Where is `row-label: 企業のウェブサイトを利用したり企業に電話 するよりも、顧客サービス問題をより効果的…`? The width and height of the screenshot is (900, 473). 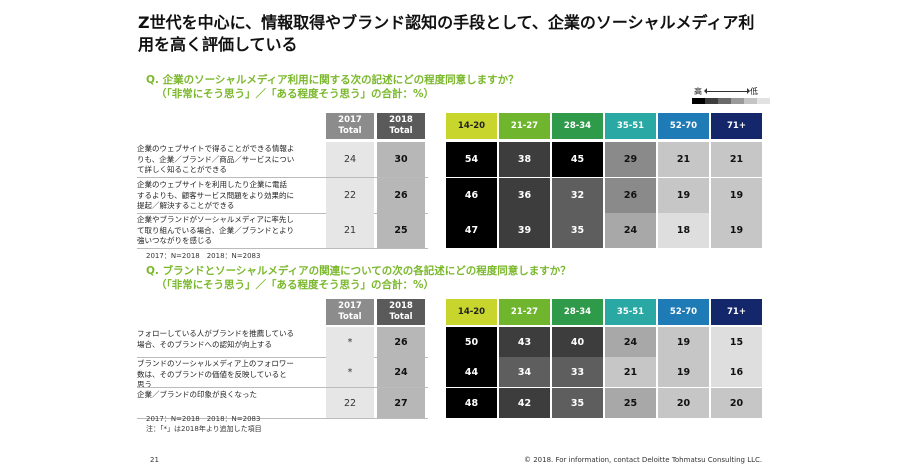 row-label: 企業のウェブサイトを利用したり企業に電話 するよりも、顧客サービス問題をより効果的… is located at coordinates (229, 196).